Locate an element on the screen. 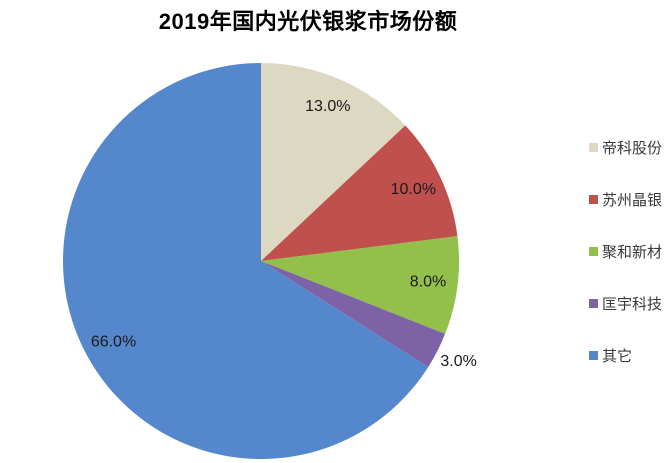 The height and width of the screenshot is (463, 669). pie-data-label-1: 10.0% is located at coordinates (413, 189).